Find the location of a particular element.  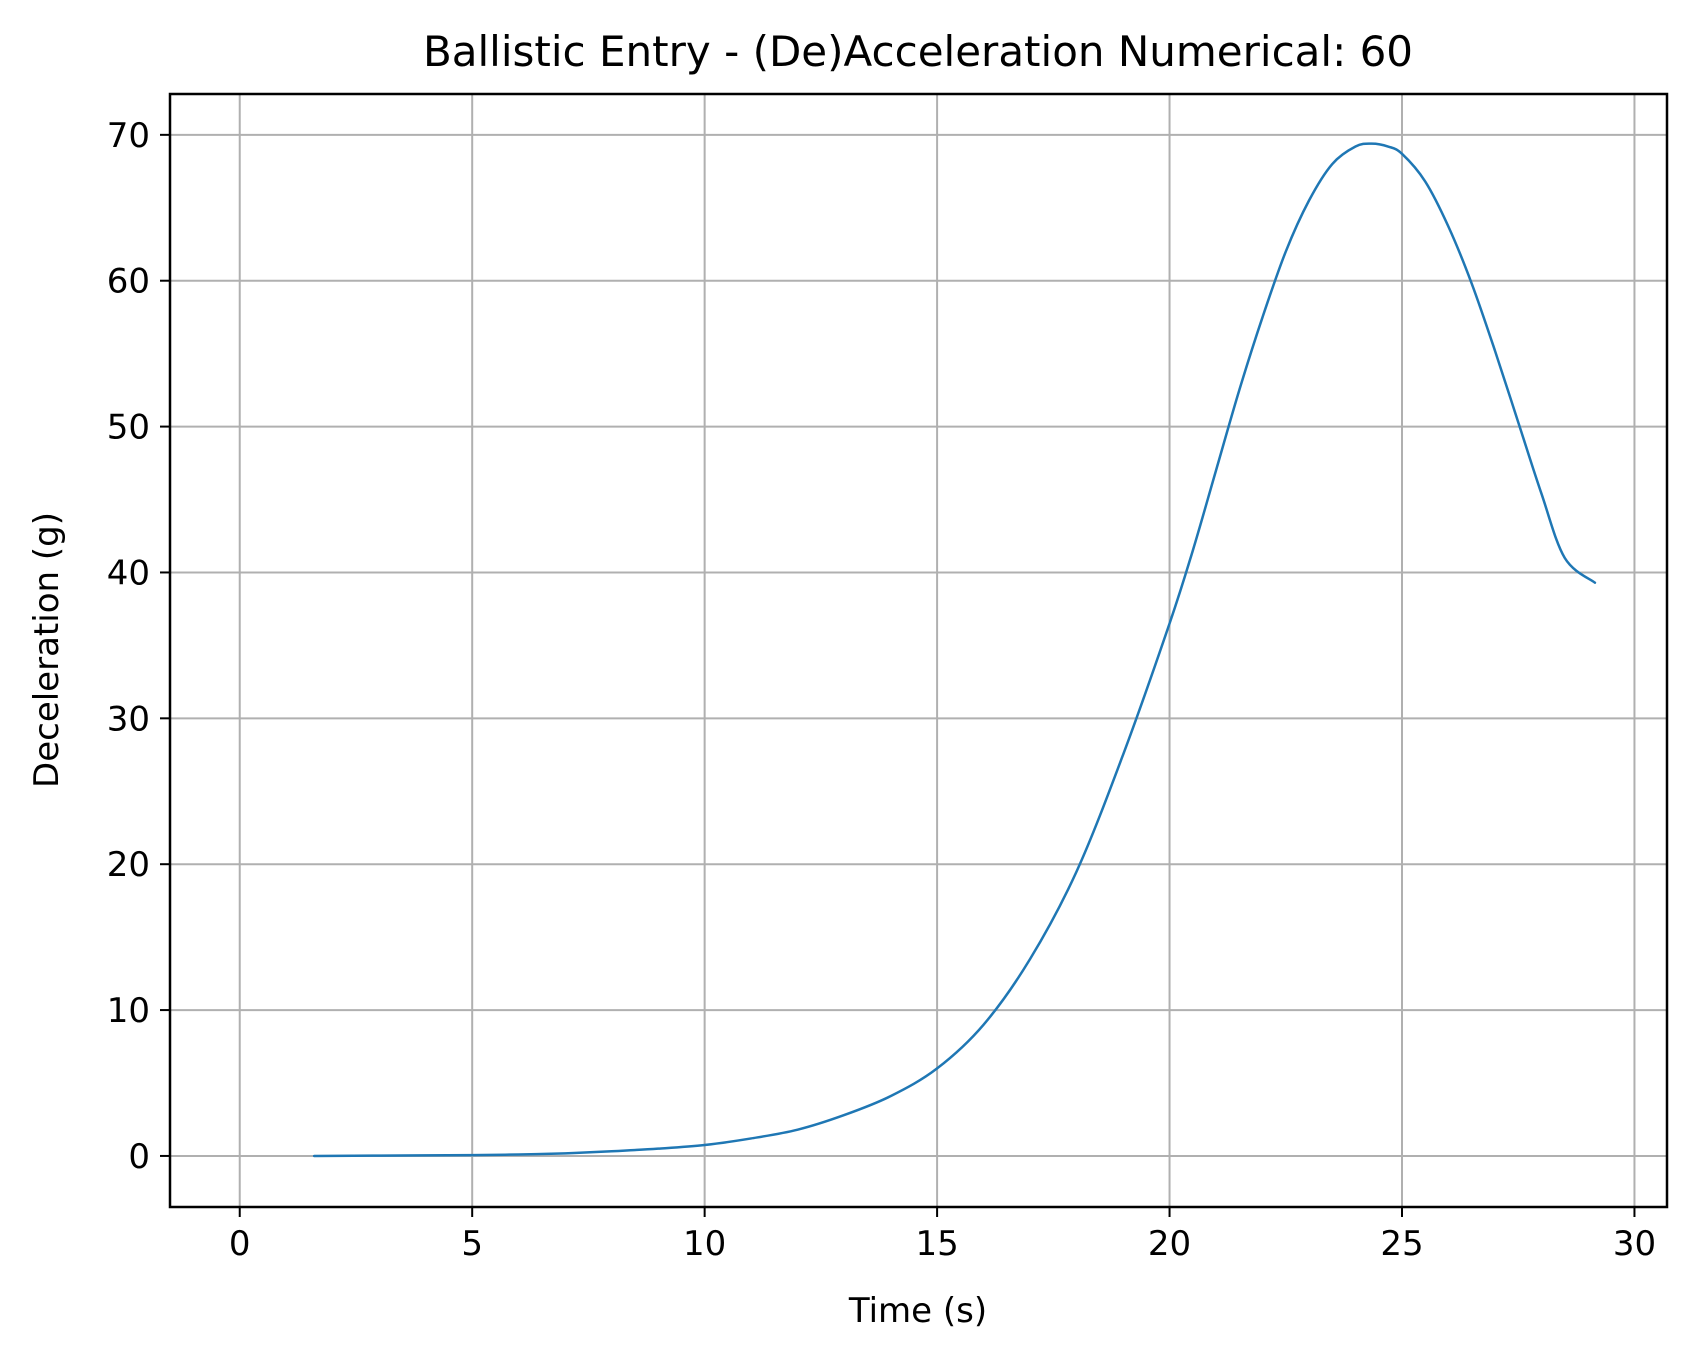

y-tick-label: 60 is located at coordinates (128, 282).